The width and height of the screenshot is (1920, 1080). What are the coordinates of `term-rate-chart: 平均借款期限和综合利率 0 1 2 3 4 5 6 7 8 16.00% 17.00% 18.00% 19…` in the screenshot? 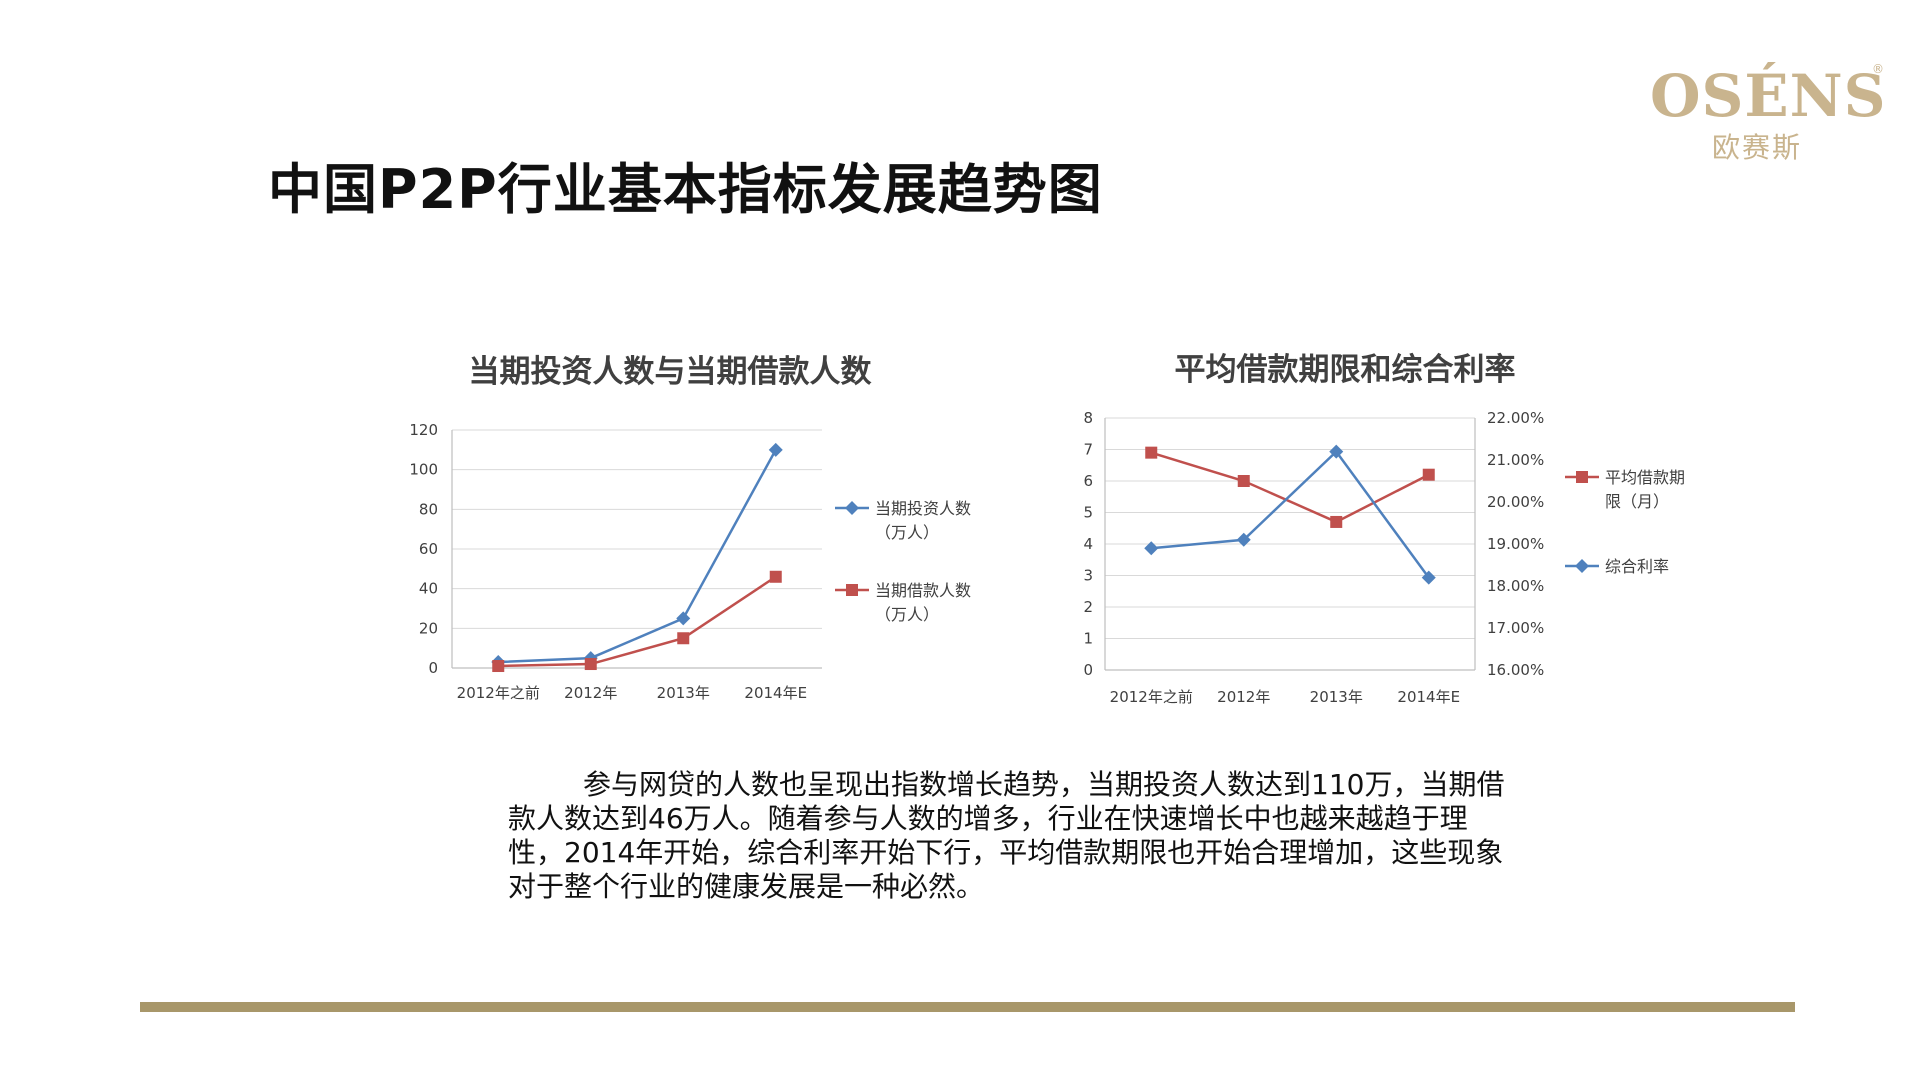 It's located at (1384, 529).